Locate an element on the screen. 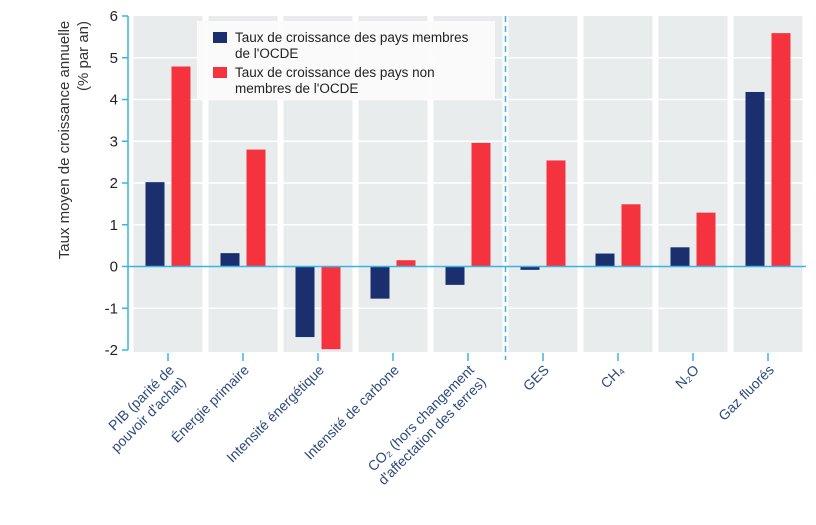  legend-label-non-oecd-line-1: Taux de croissance des pays non is located at coordinates (335, 72).